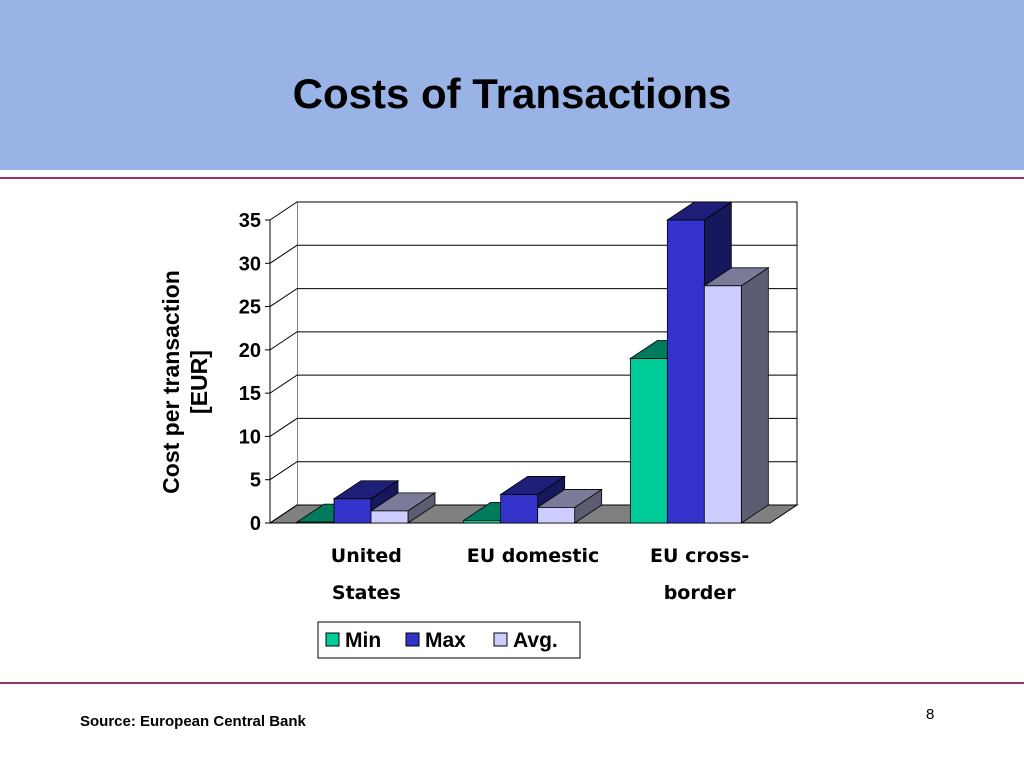  I want to click on y-axis-label: Cost per transaction [EUR], so click(185, 382).